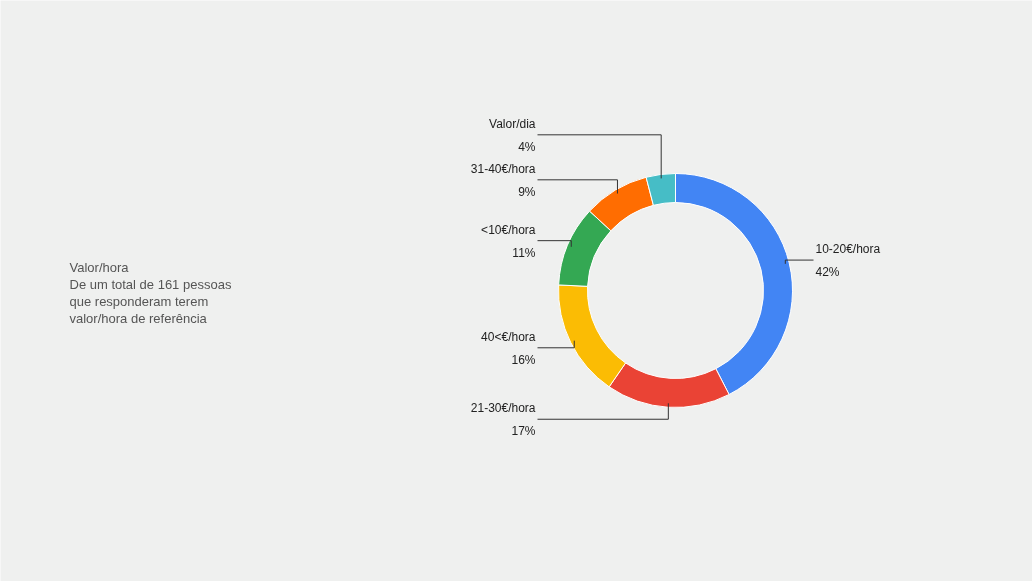  What do you see at coordinates (523, 431) in the screenshot?
I see `data-label: 17%` at bounding box center [523, 431].